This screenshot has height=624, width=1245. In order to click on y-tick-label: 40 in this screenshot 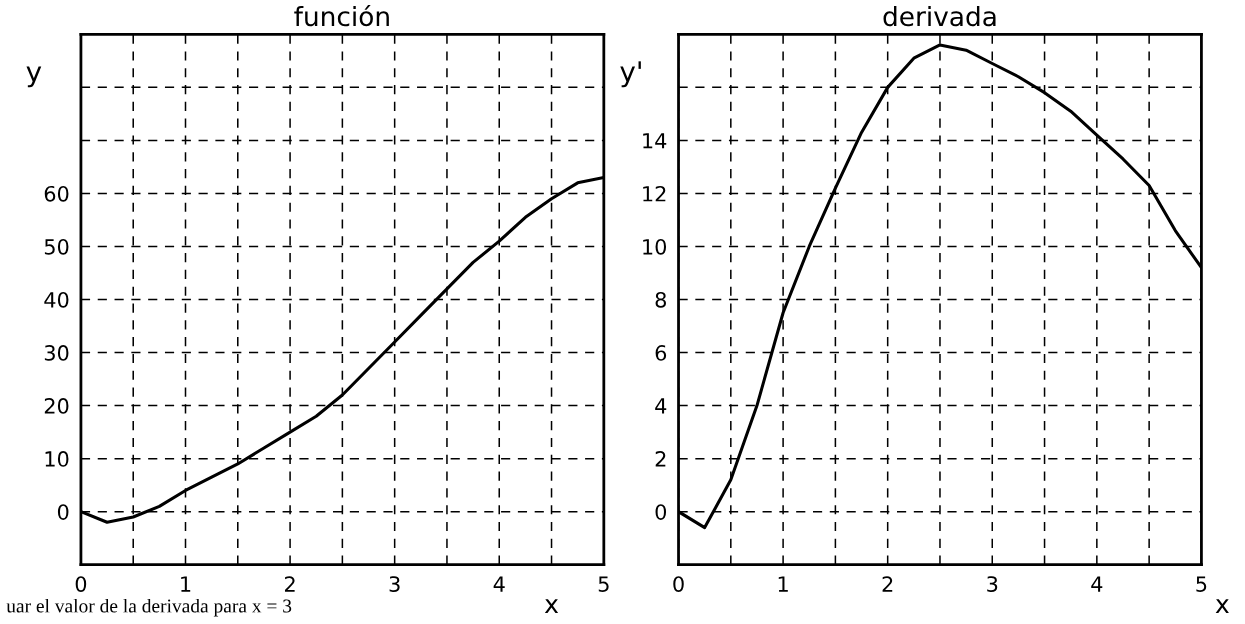, I will do `click(56, 299)`.